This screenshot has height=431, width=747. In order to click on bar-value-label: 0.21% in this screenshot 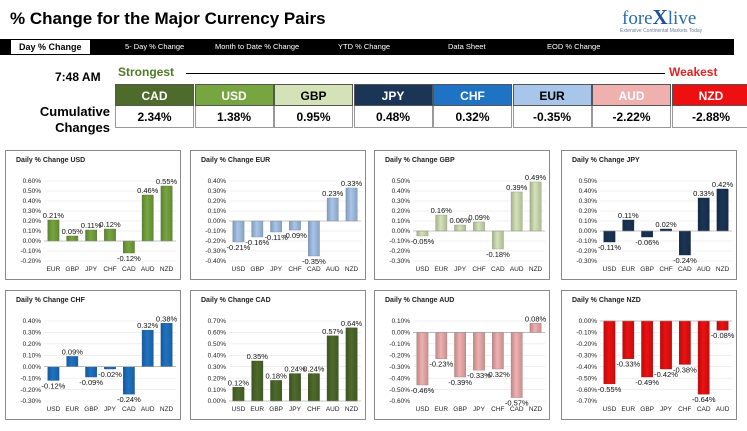, I will do `click(54, 215)`.